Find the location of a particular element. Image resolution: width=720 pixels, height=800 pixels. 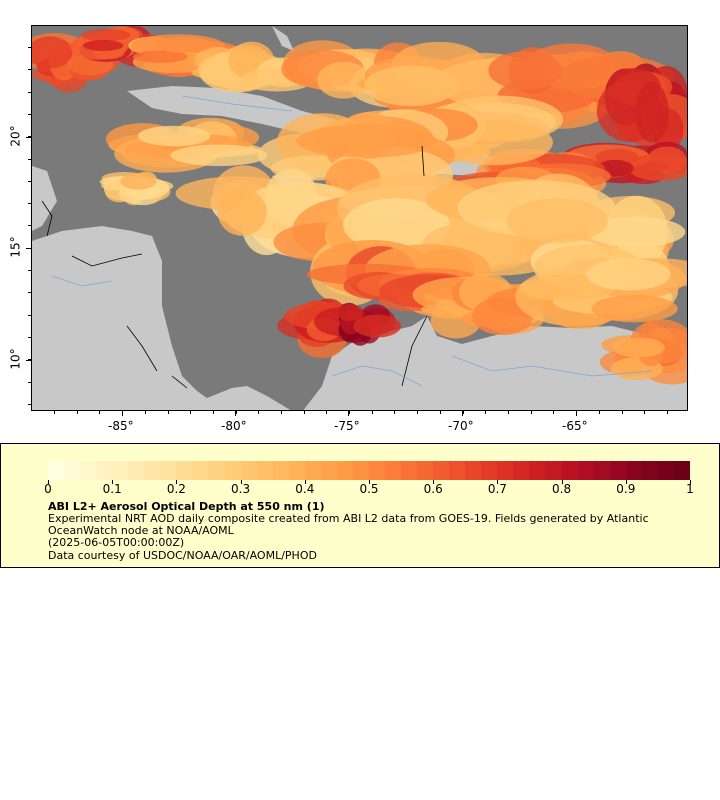

colorbar is located at coordinates (369, 470).